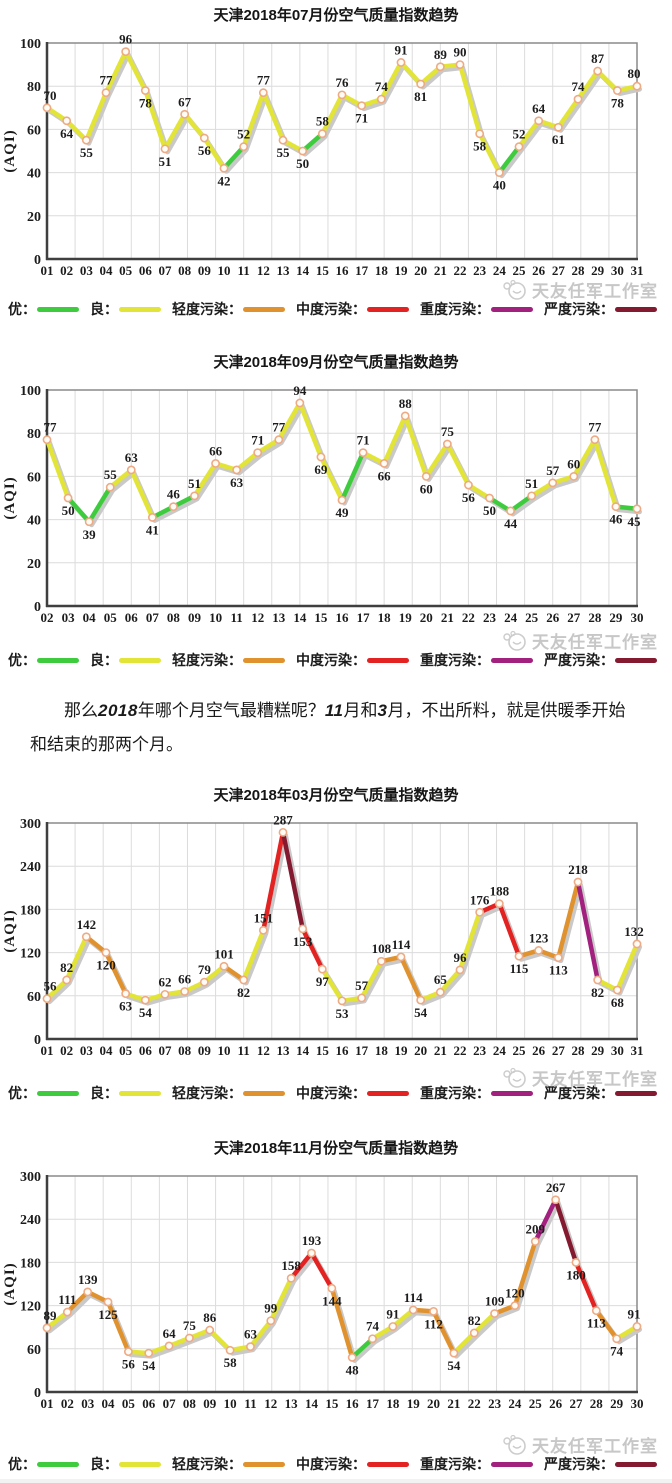 Image resolution: width=672 pixels, height=1483 pixels. Describe the element at coordinates (352, 660) in the screenshot. I see `legend-item: 中度污染：` at that location.